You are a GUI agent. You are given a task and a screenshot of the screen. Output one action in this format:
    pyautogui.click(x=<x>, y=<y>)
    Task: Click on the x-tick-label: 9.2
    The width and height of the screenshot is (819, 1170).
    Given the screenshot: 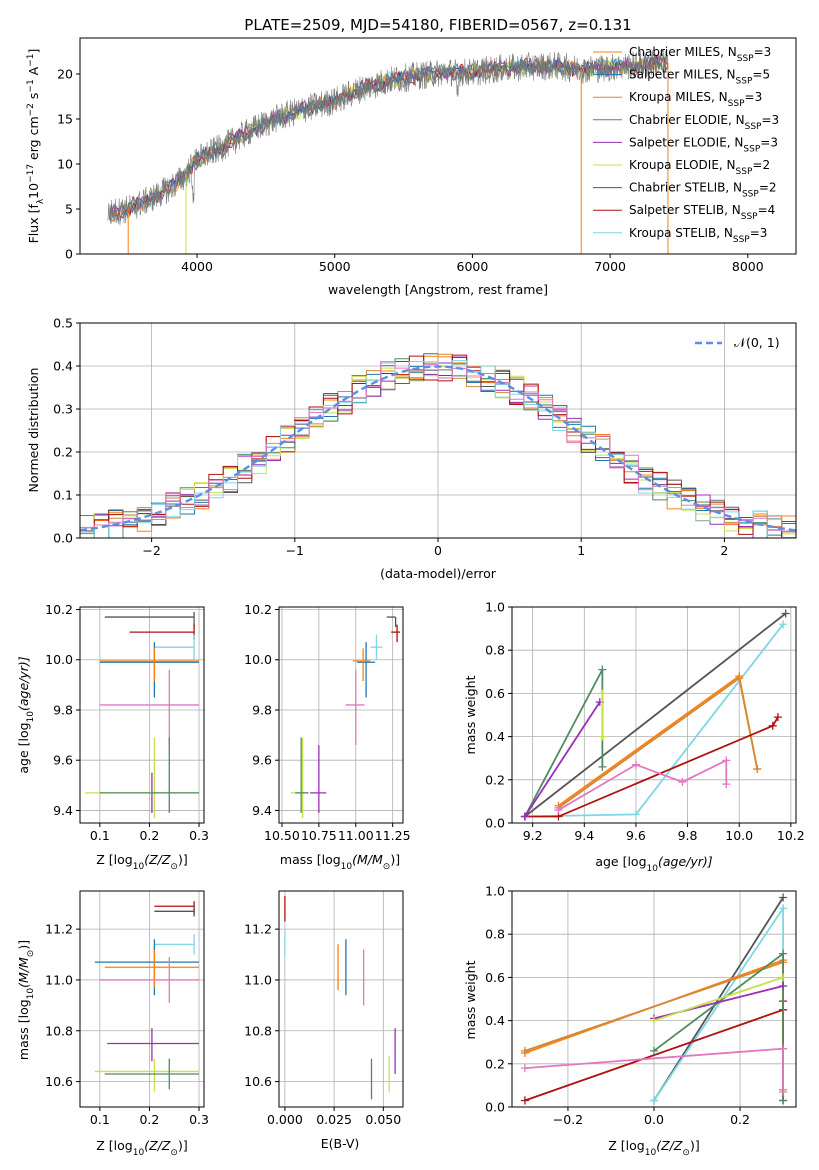 What is the action you would take?
    pyautogui.click(x=533, y=835)
    